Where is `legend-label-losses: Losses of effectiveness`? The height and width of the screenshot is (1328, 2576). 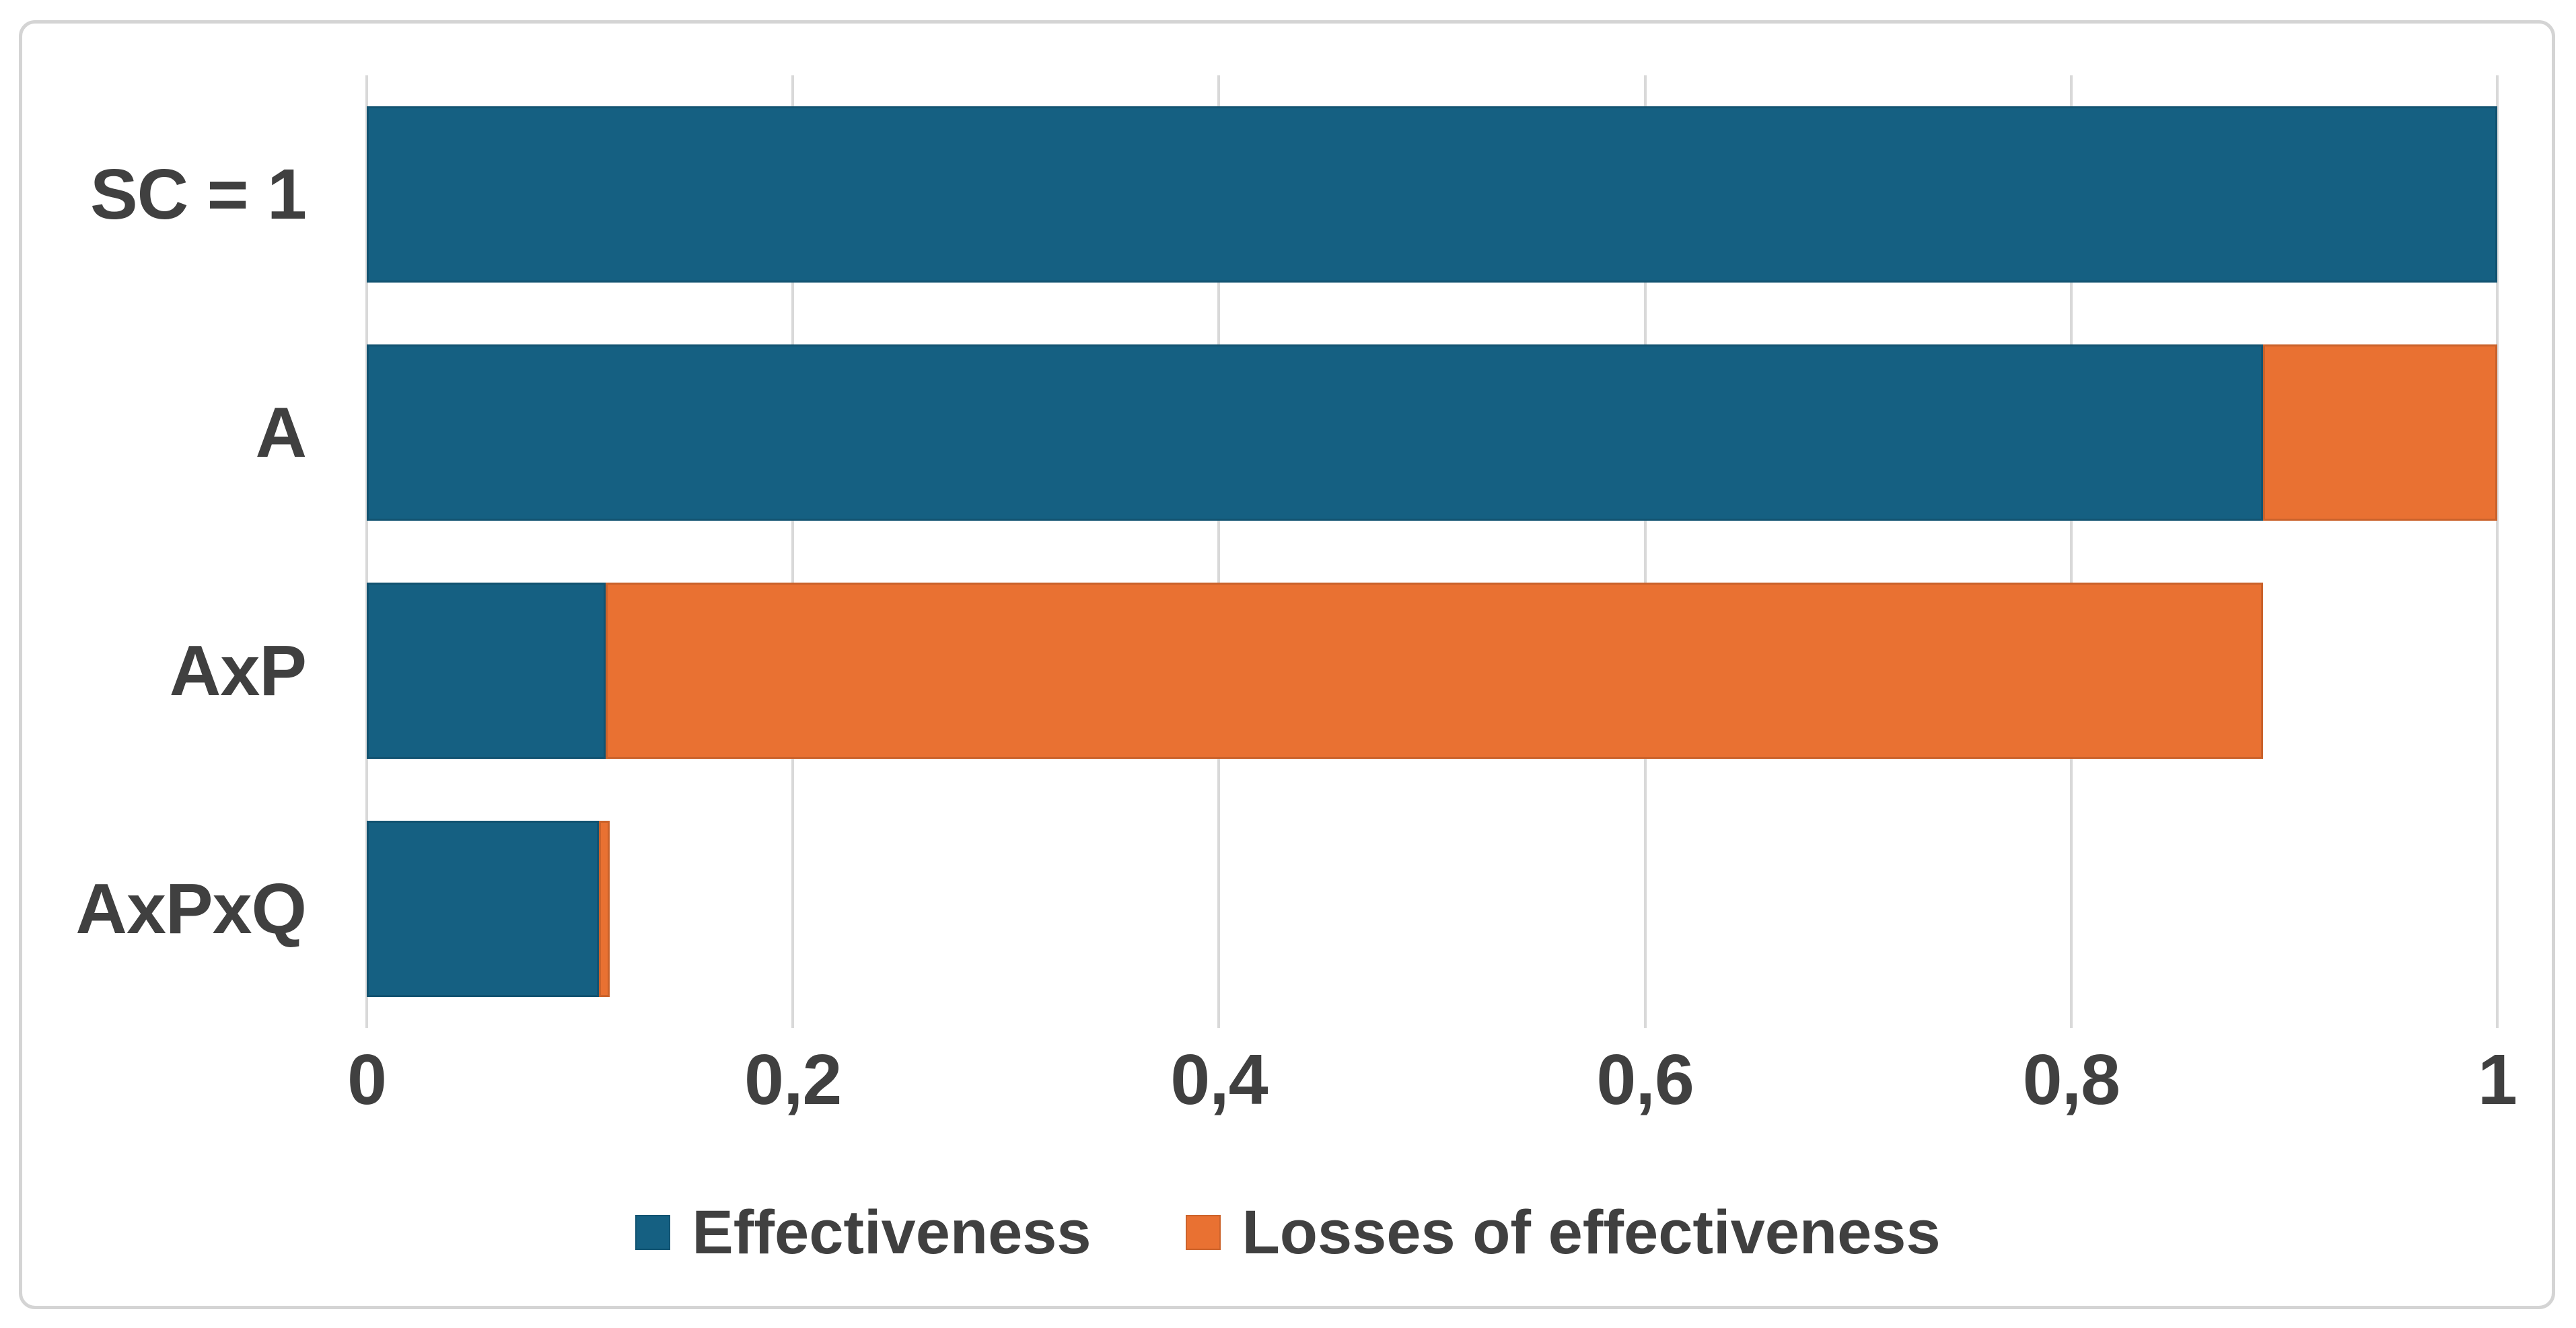 legend-label-losses: Losses of effectiveness is located at coordinates (1591, 1232).